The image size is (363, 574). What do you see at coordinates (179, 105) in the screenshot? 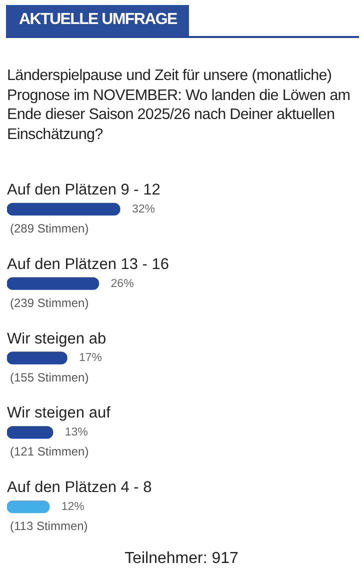
I see `text: Länderspielpause und Zeit für unsere (monatliche) Prognose im NOVEMBER: Wo landen die Löwen am Ende dieser Saison 2025/26 nach Deiner aktuellen Einschätzung?` at bounding box center [179, 105].